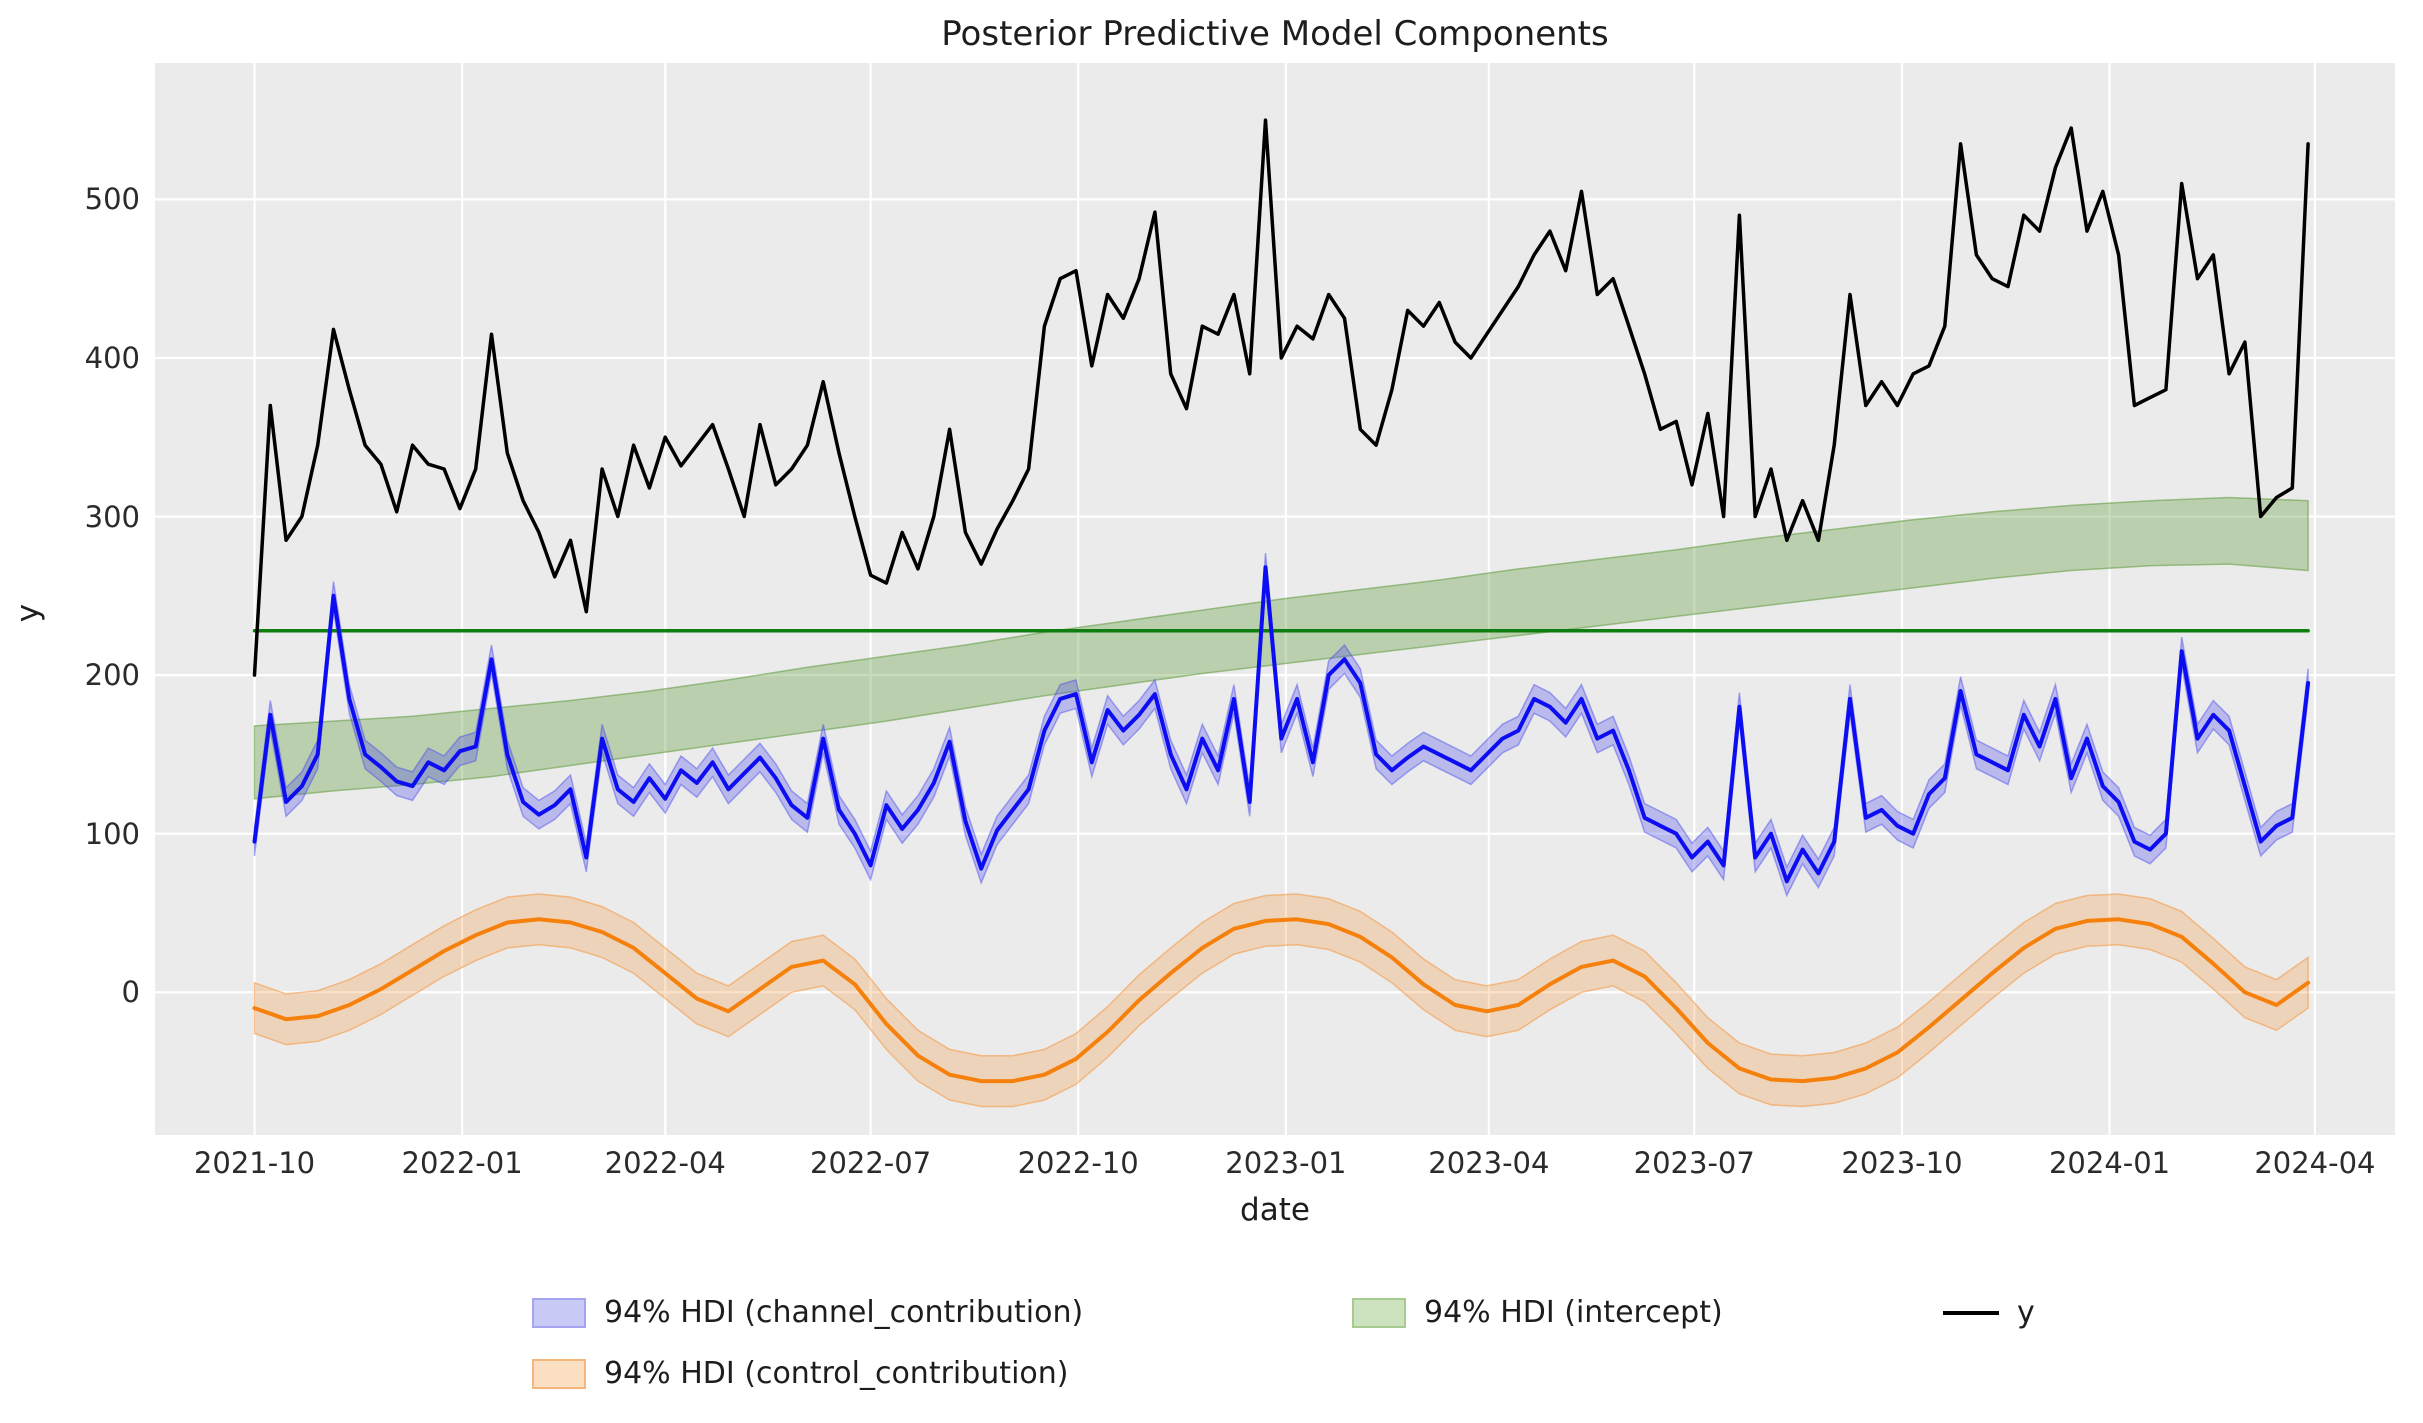  What do you see at coordinates (871, 1163) in the screenshot?
I see `x-tick-label: 2022-07` at bounding box center [871, 1163].